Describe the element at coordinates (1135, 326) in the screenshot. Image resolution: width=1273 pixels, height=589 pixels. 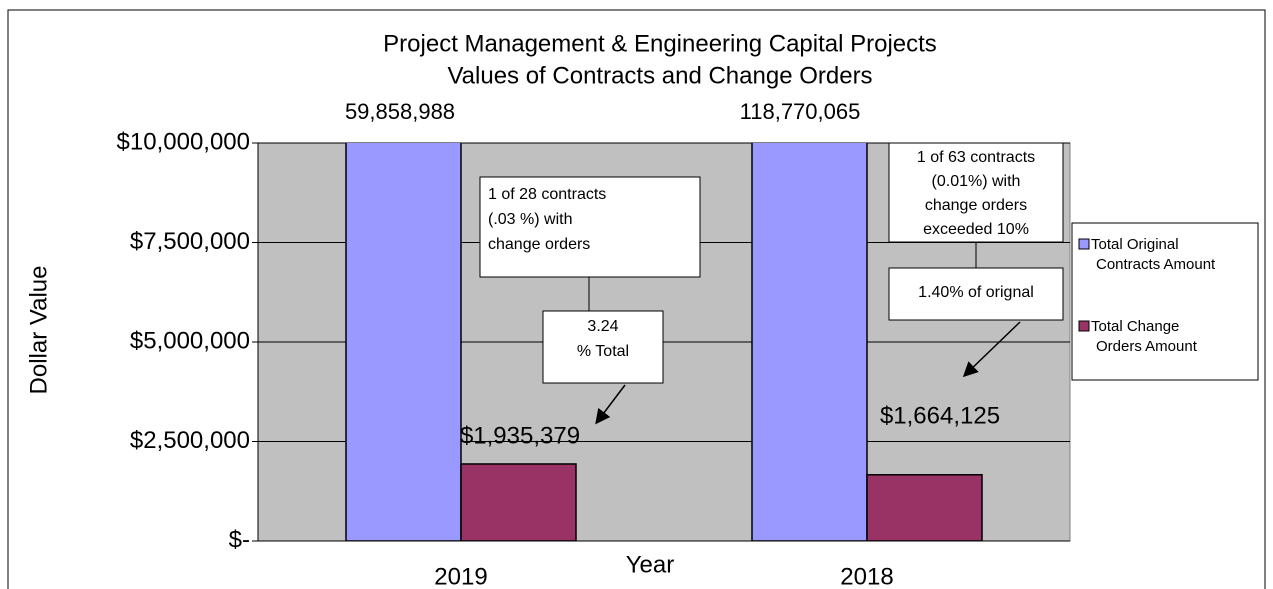
I see `legend-label: Total Change` at that location.